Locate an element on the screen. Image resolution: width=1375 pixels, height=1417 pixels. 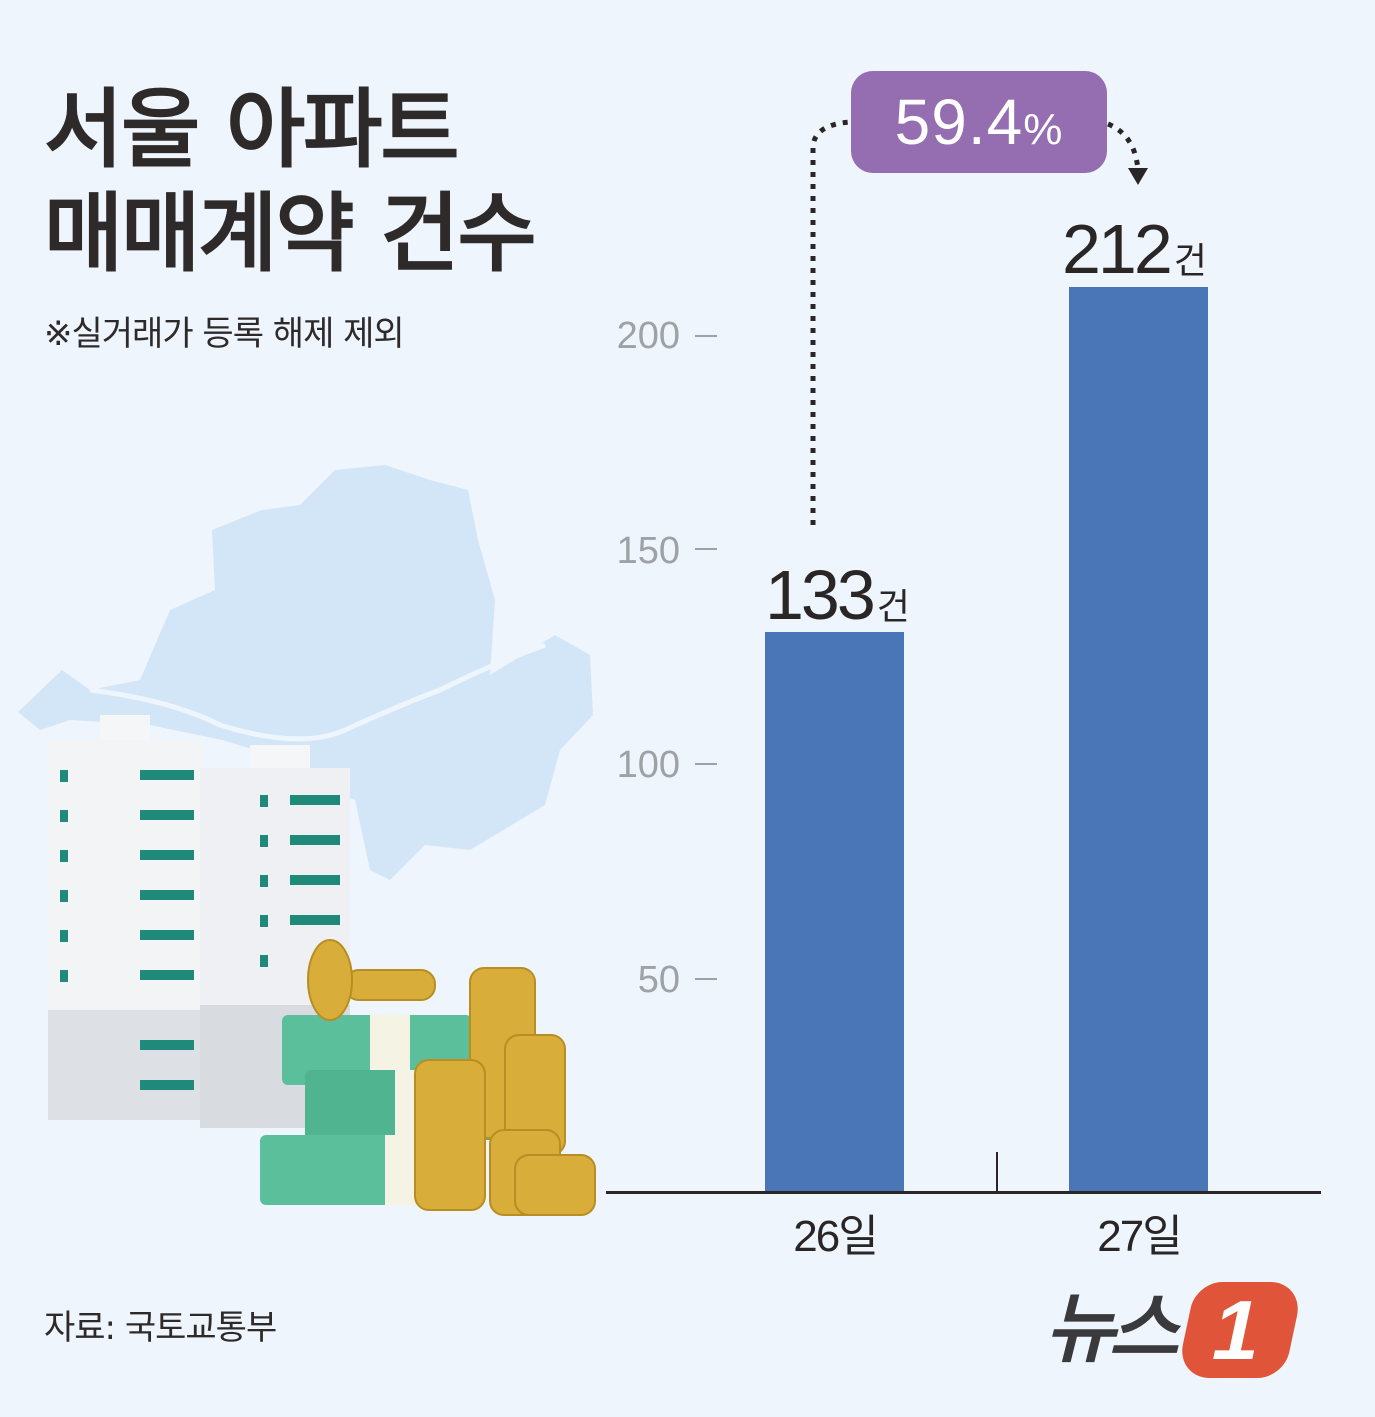
y-tick-label-50: 50 is located at coordinates (658, 980).